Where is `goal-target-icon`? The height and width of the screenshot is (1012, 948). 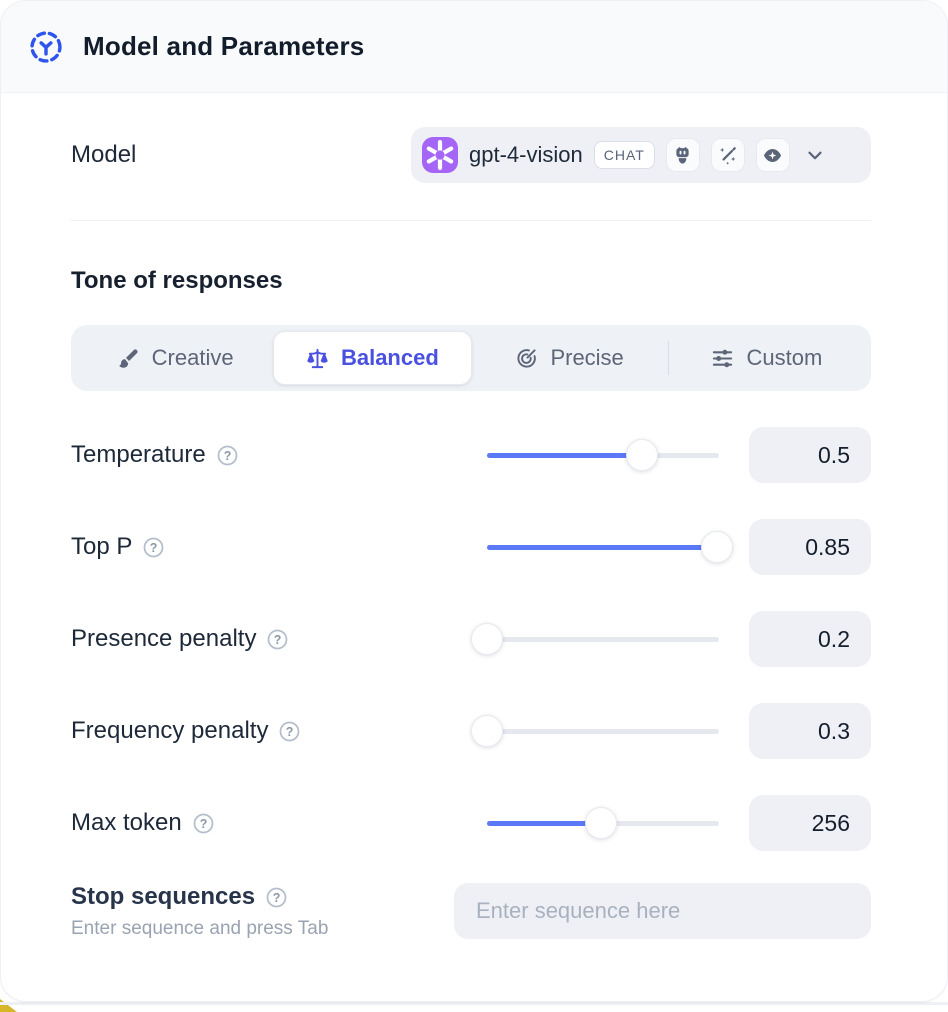
goal-target-icon is located at coordinates (527, 358).